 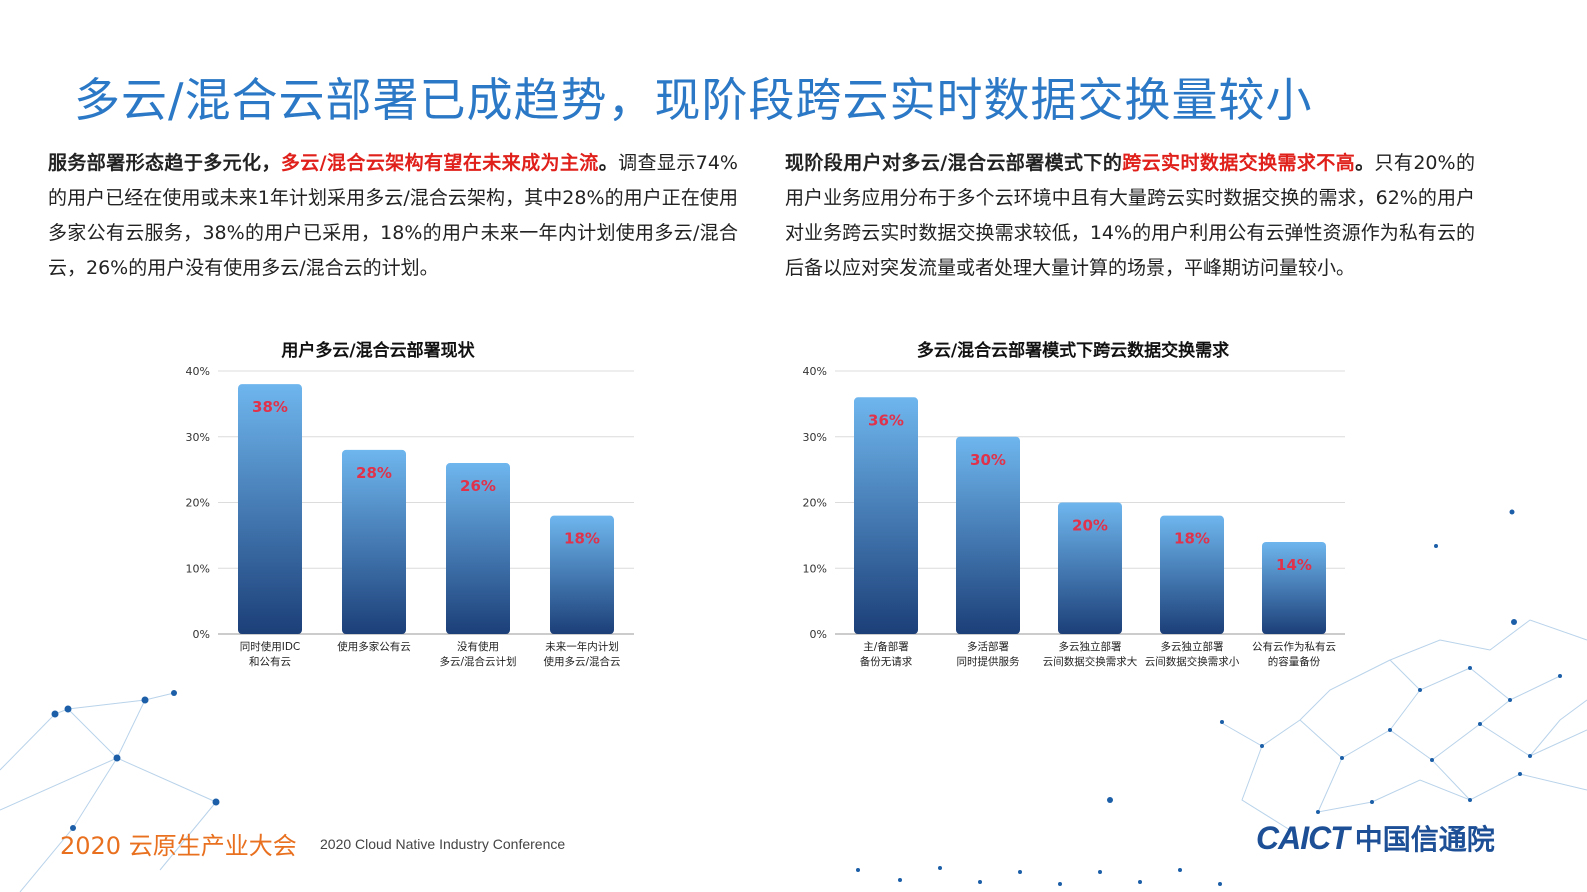 What do you see at coordinates (1303, 838) in the screenshot?
I see `caict-logo-text: CAICT` at bounding box center [1303, 838].